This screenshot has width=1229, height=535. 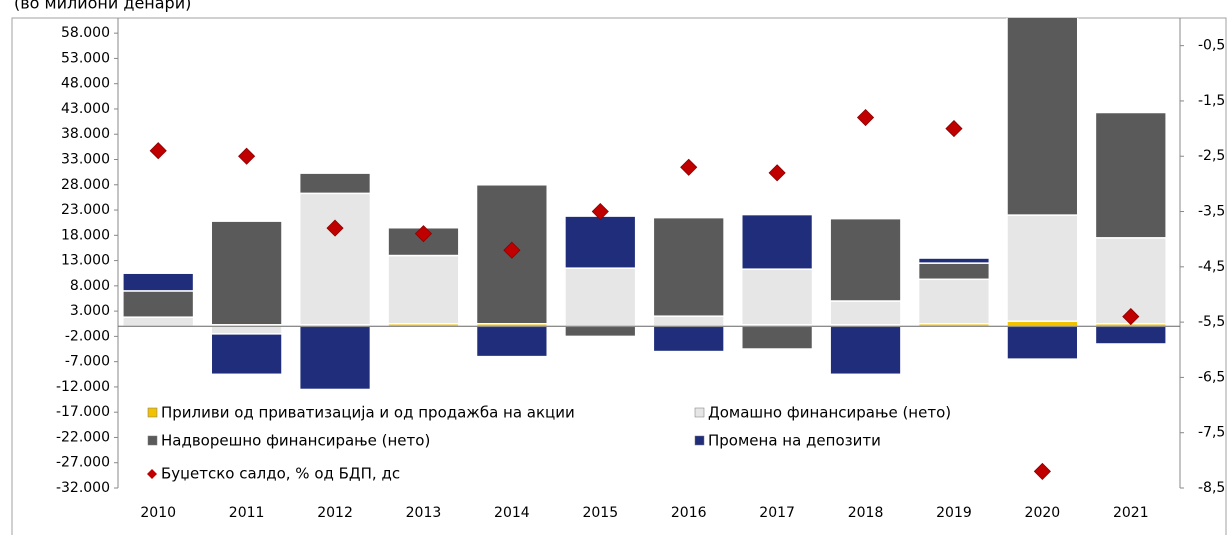 I want to click on x-tick-label: 2019, so click(x=954, y=513).